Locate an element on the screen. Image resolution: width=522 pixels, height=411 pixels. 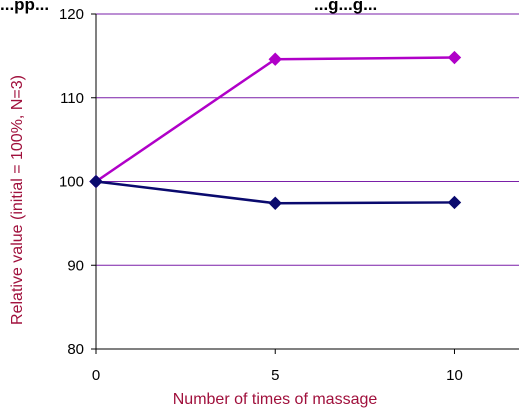
y-tick-label-120: 120 is located at coordinates (71, 14).